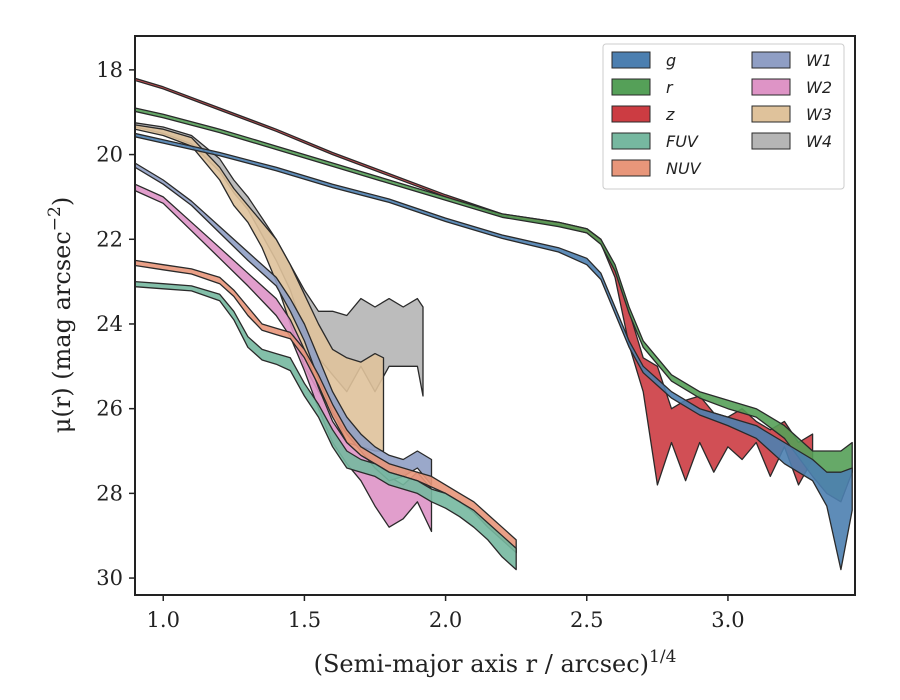  What do you see at coordinates (109, 493) in the screenshot?
I see `y-tick-label: 28` at bounding box center [109, 493].